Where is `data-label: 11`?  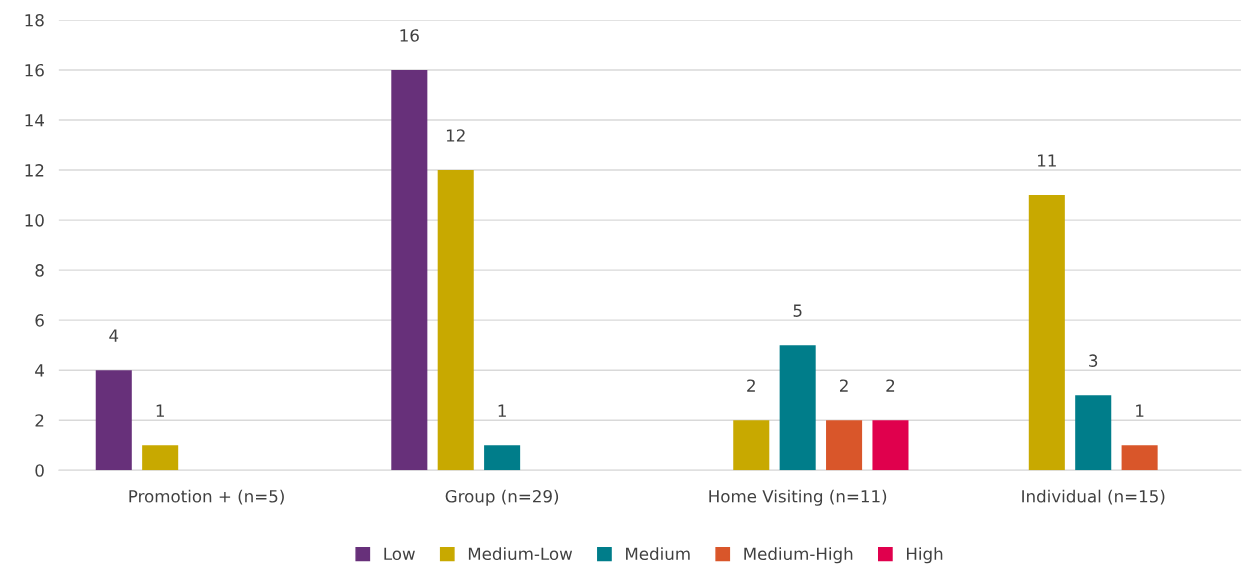
data-label: 11 is located at coordinates (1047, 160).